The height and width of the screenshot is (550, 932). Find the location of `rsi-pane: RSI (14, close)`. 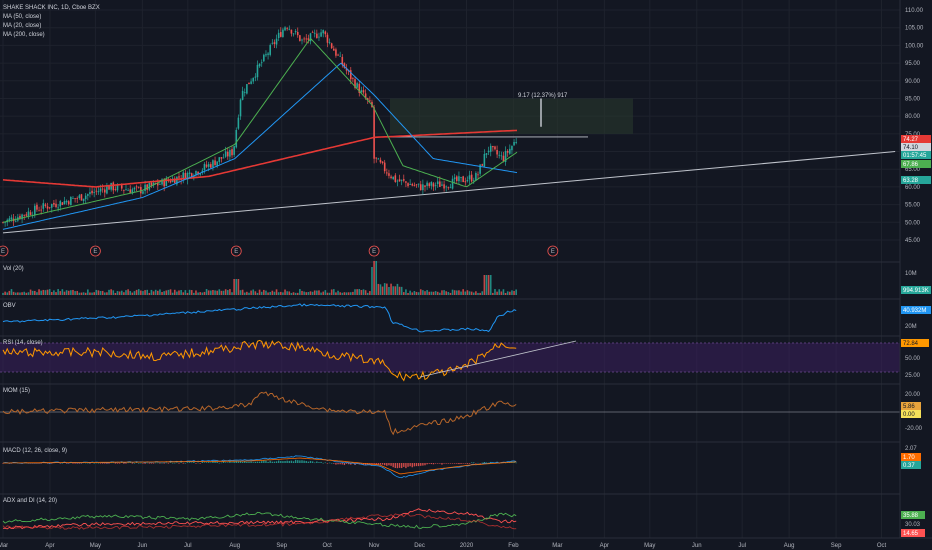

rsi-pane: RSI (14, close) is located at coordinates (450, 360).